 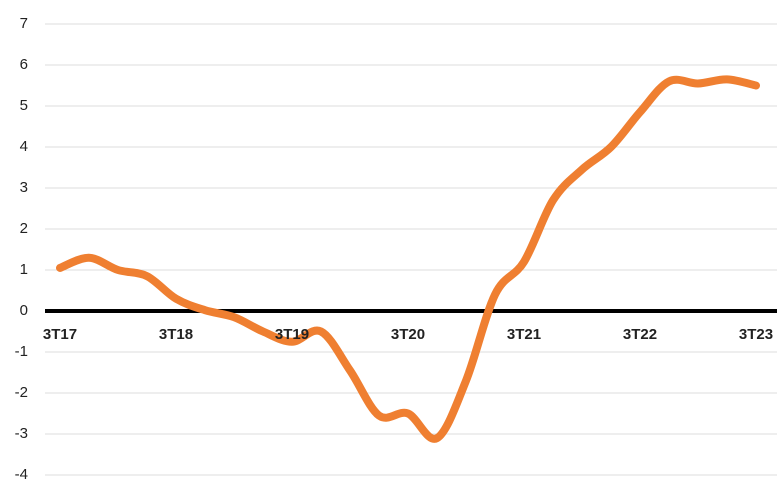 What do you see at coordinates (24, 269) in the screenshot?
I see `y-tick-label: 1` at bounding box center [24, 269].